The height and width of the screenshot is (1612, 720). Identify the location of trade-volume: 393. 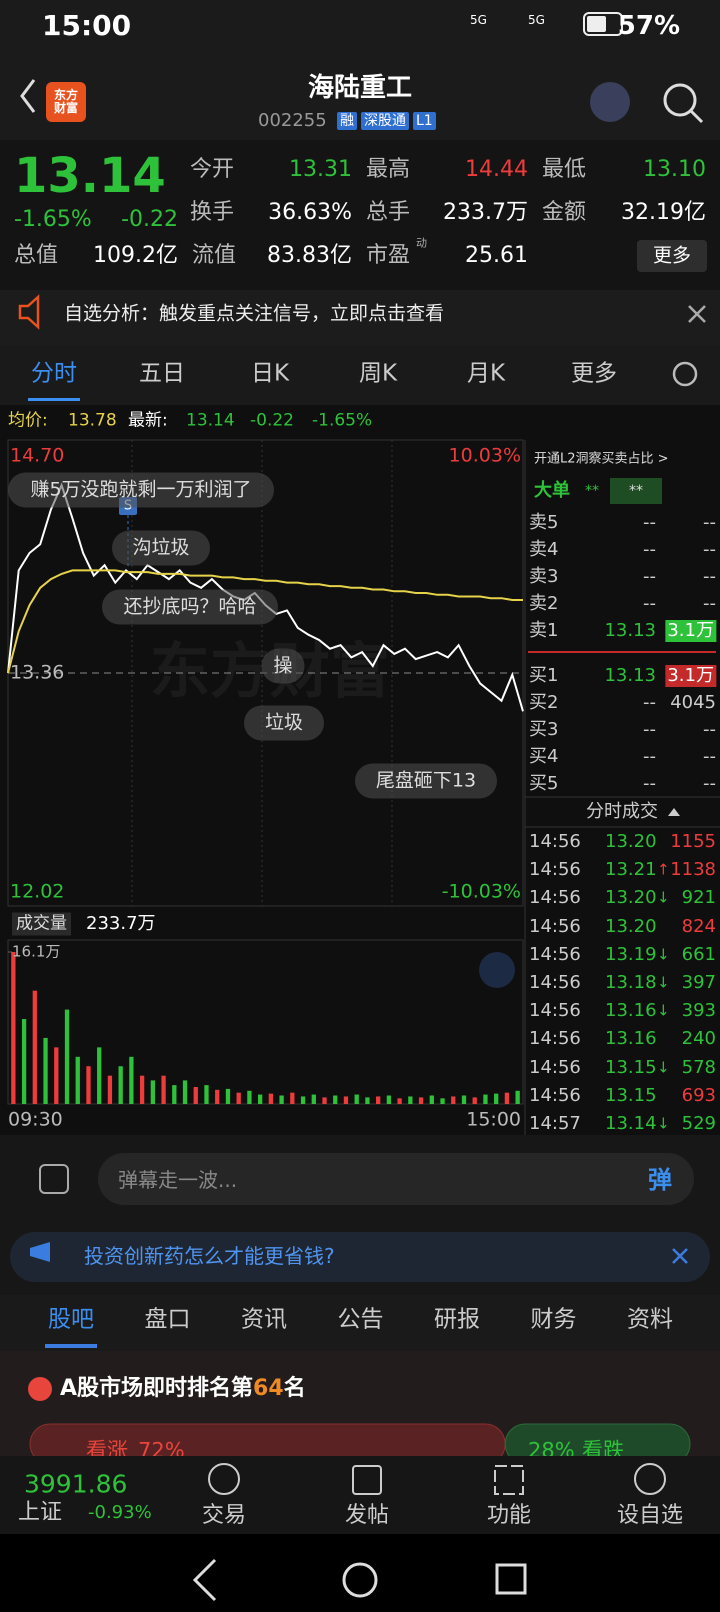
(698, 1011).